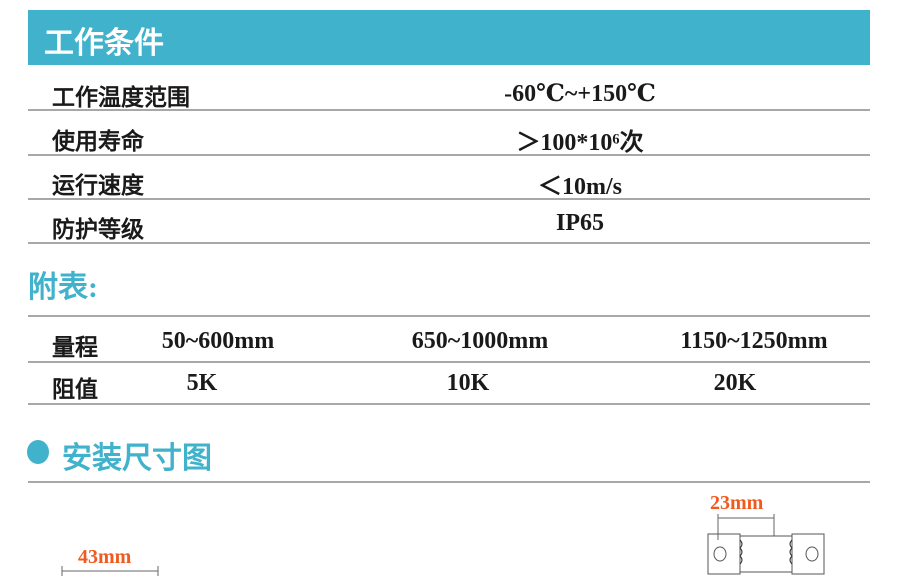  Describe the element at coordinates (98, 141) in the screenshot. I see `row-label: 使用寿命` at that location.